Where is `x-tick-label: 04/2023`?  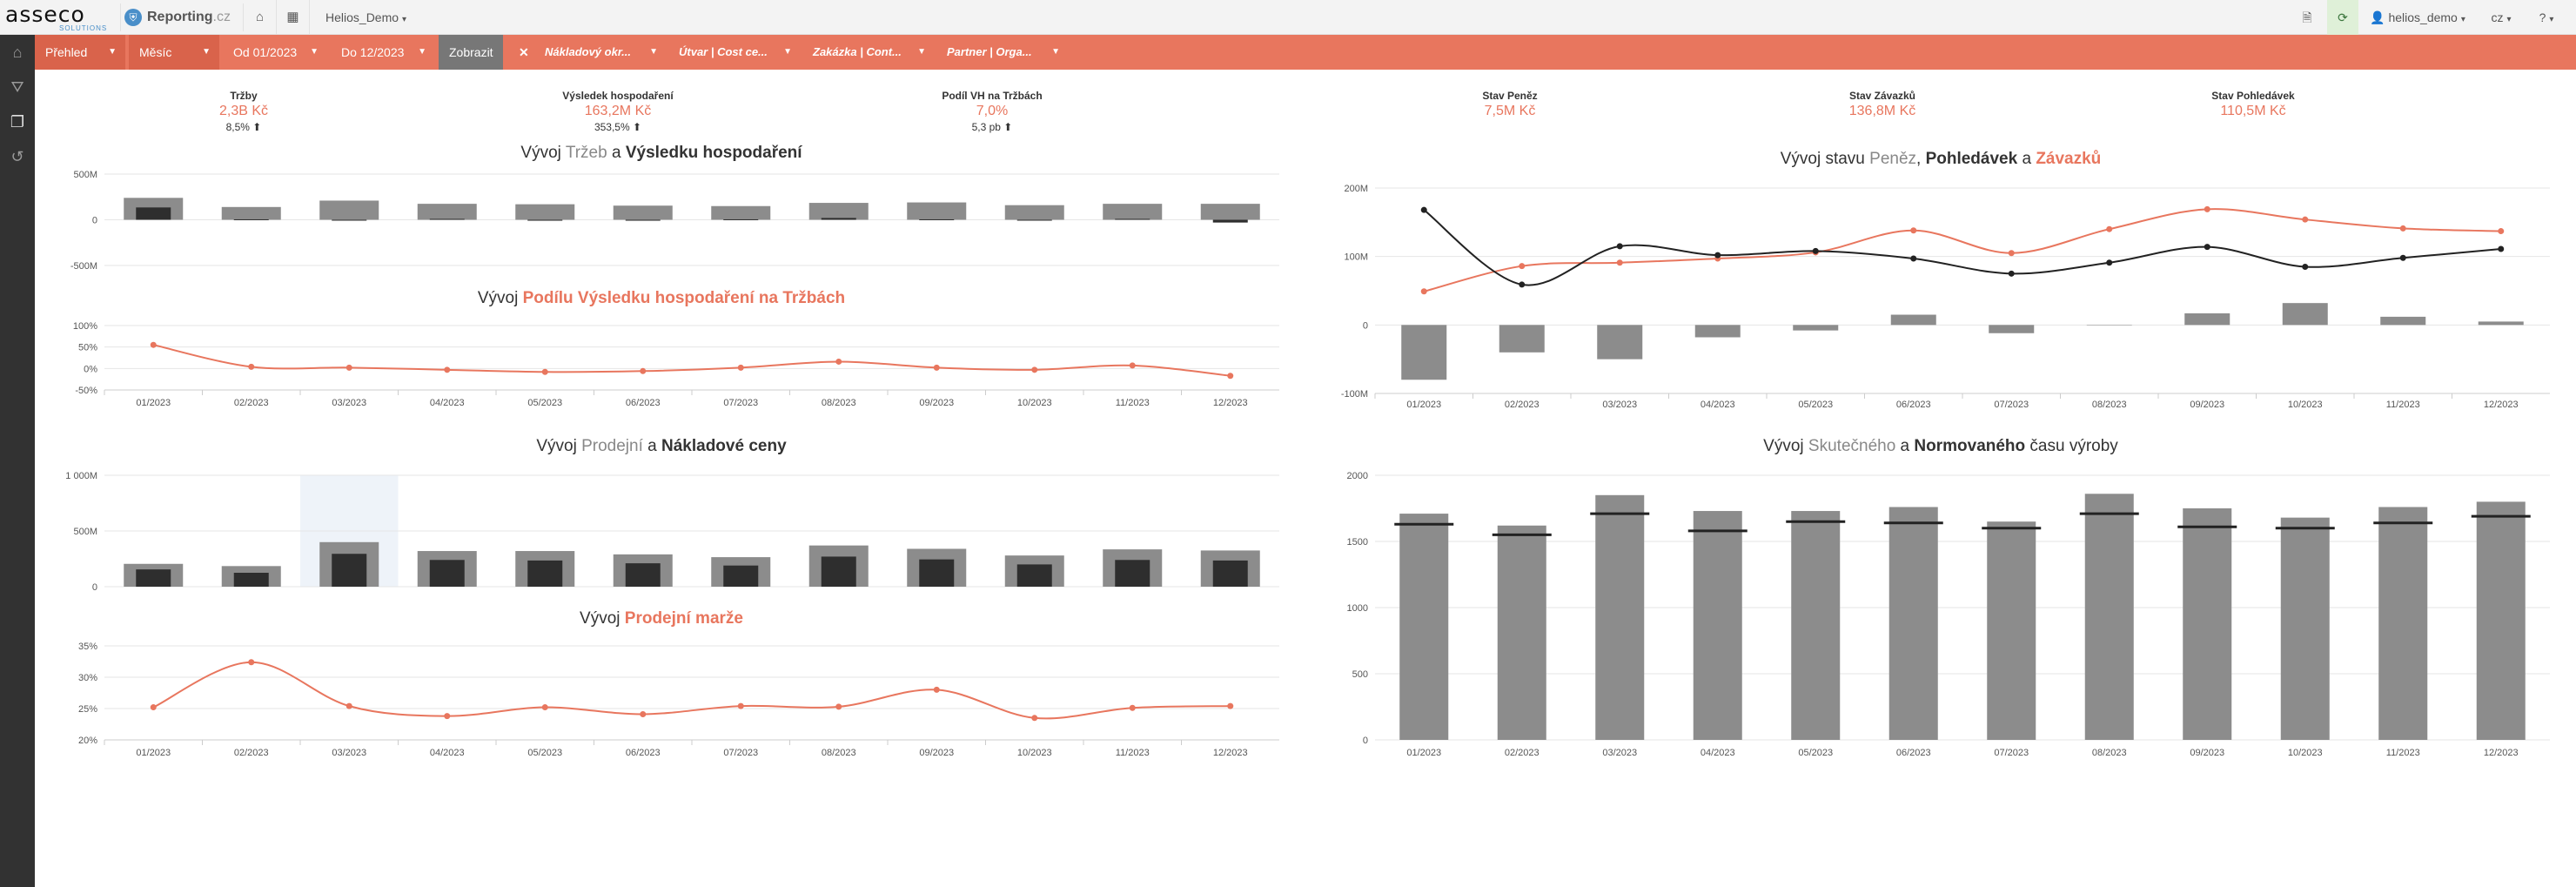 x-tick-label: 04/2023 is located at coordinates (1718, 753).